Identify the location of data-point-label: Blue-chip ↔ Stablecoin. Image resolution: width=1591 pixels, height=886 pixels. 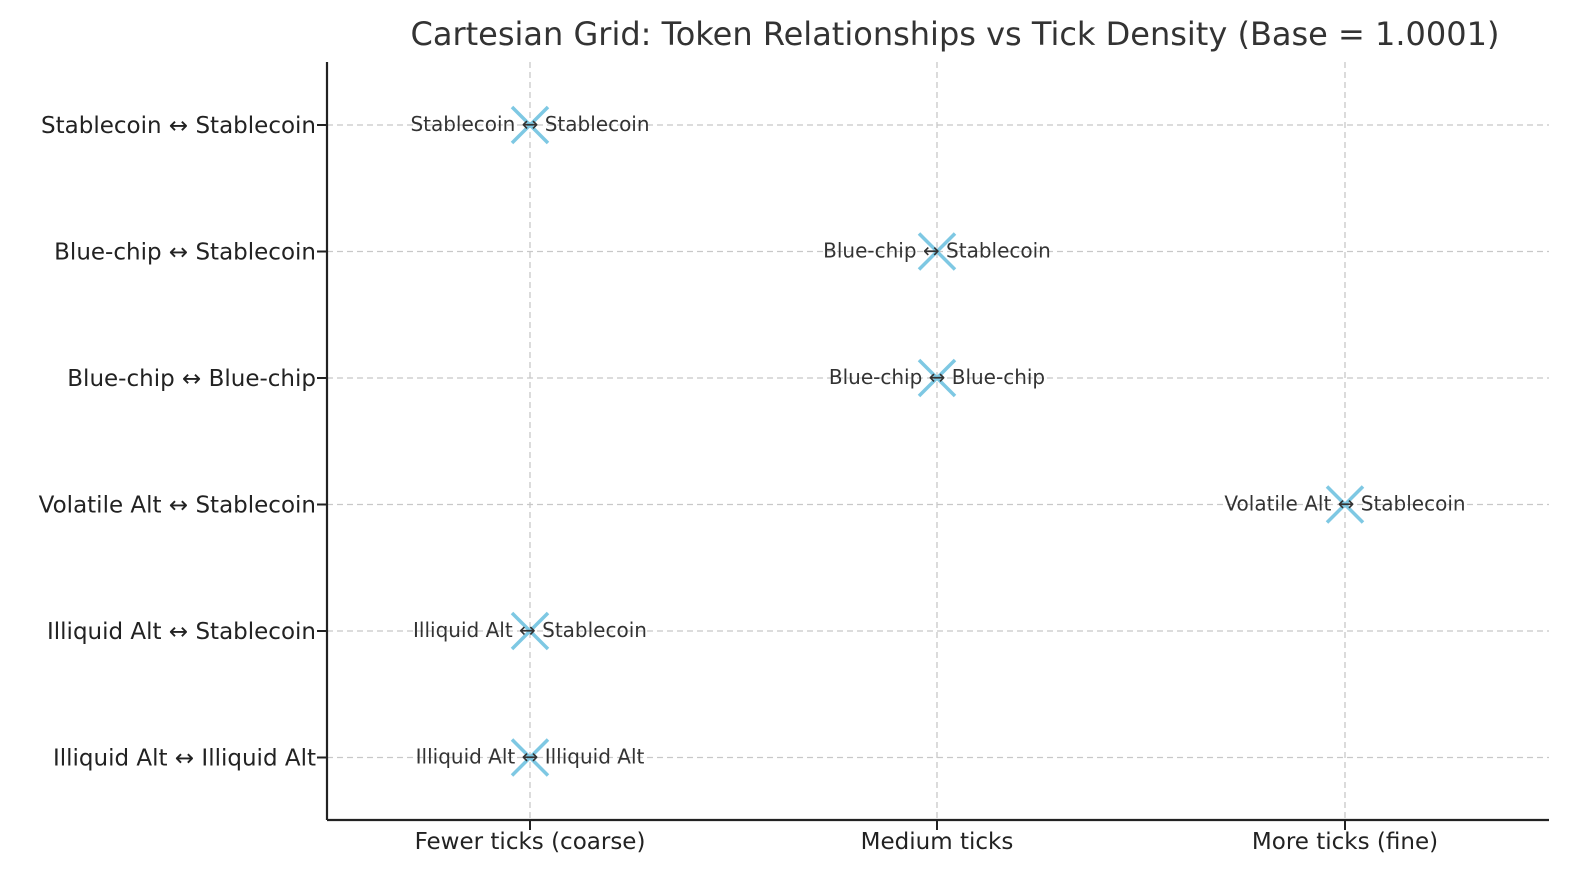
(937, 251).